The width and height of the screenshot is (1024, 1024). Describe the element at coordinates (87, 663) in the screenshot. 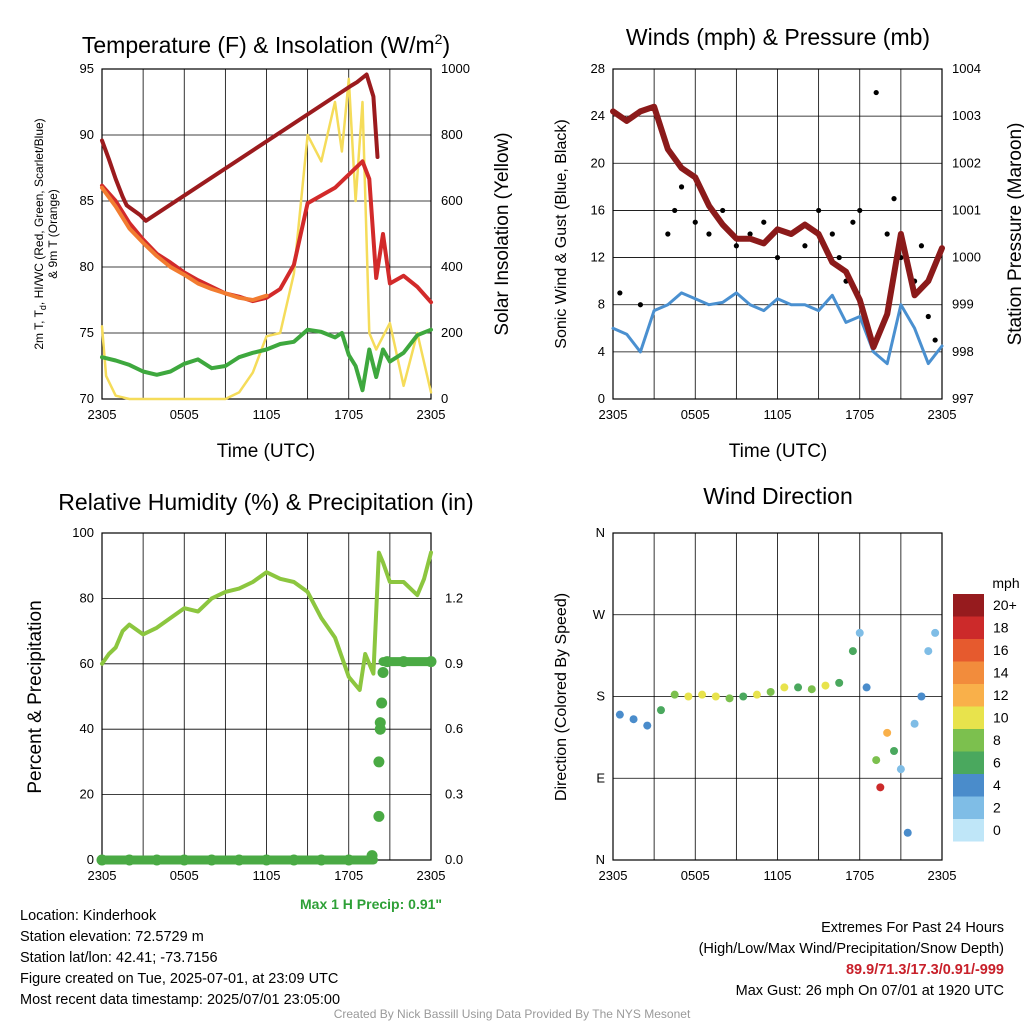

I see `panel-3-ytick-left: 60` at that location.